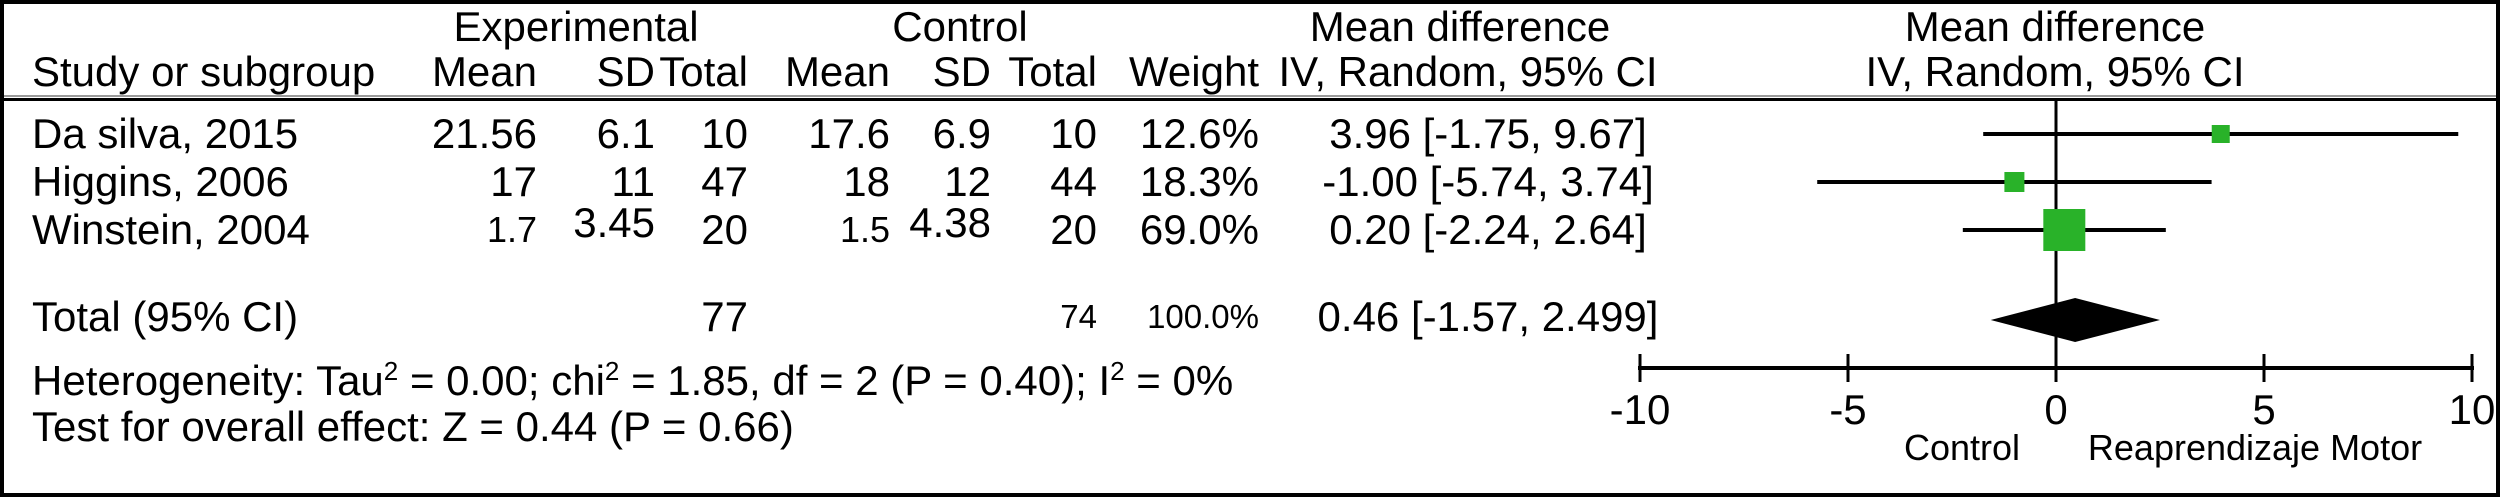  Describe the element at coordinates (1073, 229) in the screenshot. I see `ctl-total: 20` at that location.